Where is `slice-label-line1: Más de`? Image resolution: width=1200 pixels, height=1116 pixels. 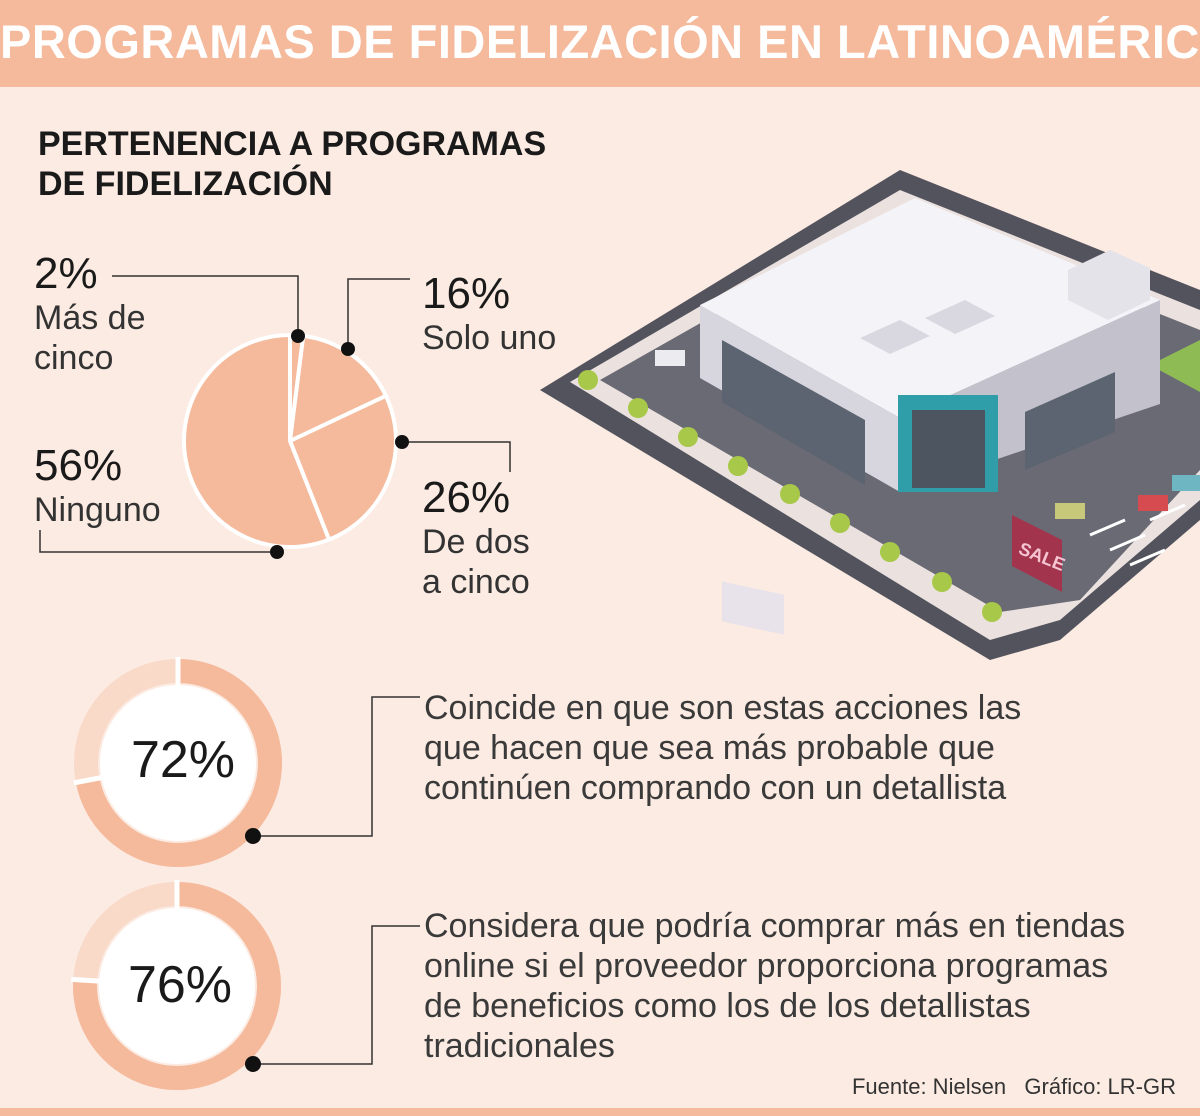 slice-label-line1: Más de is located at coordinates (90, 318).